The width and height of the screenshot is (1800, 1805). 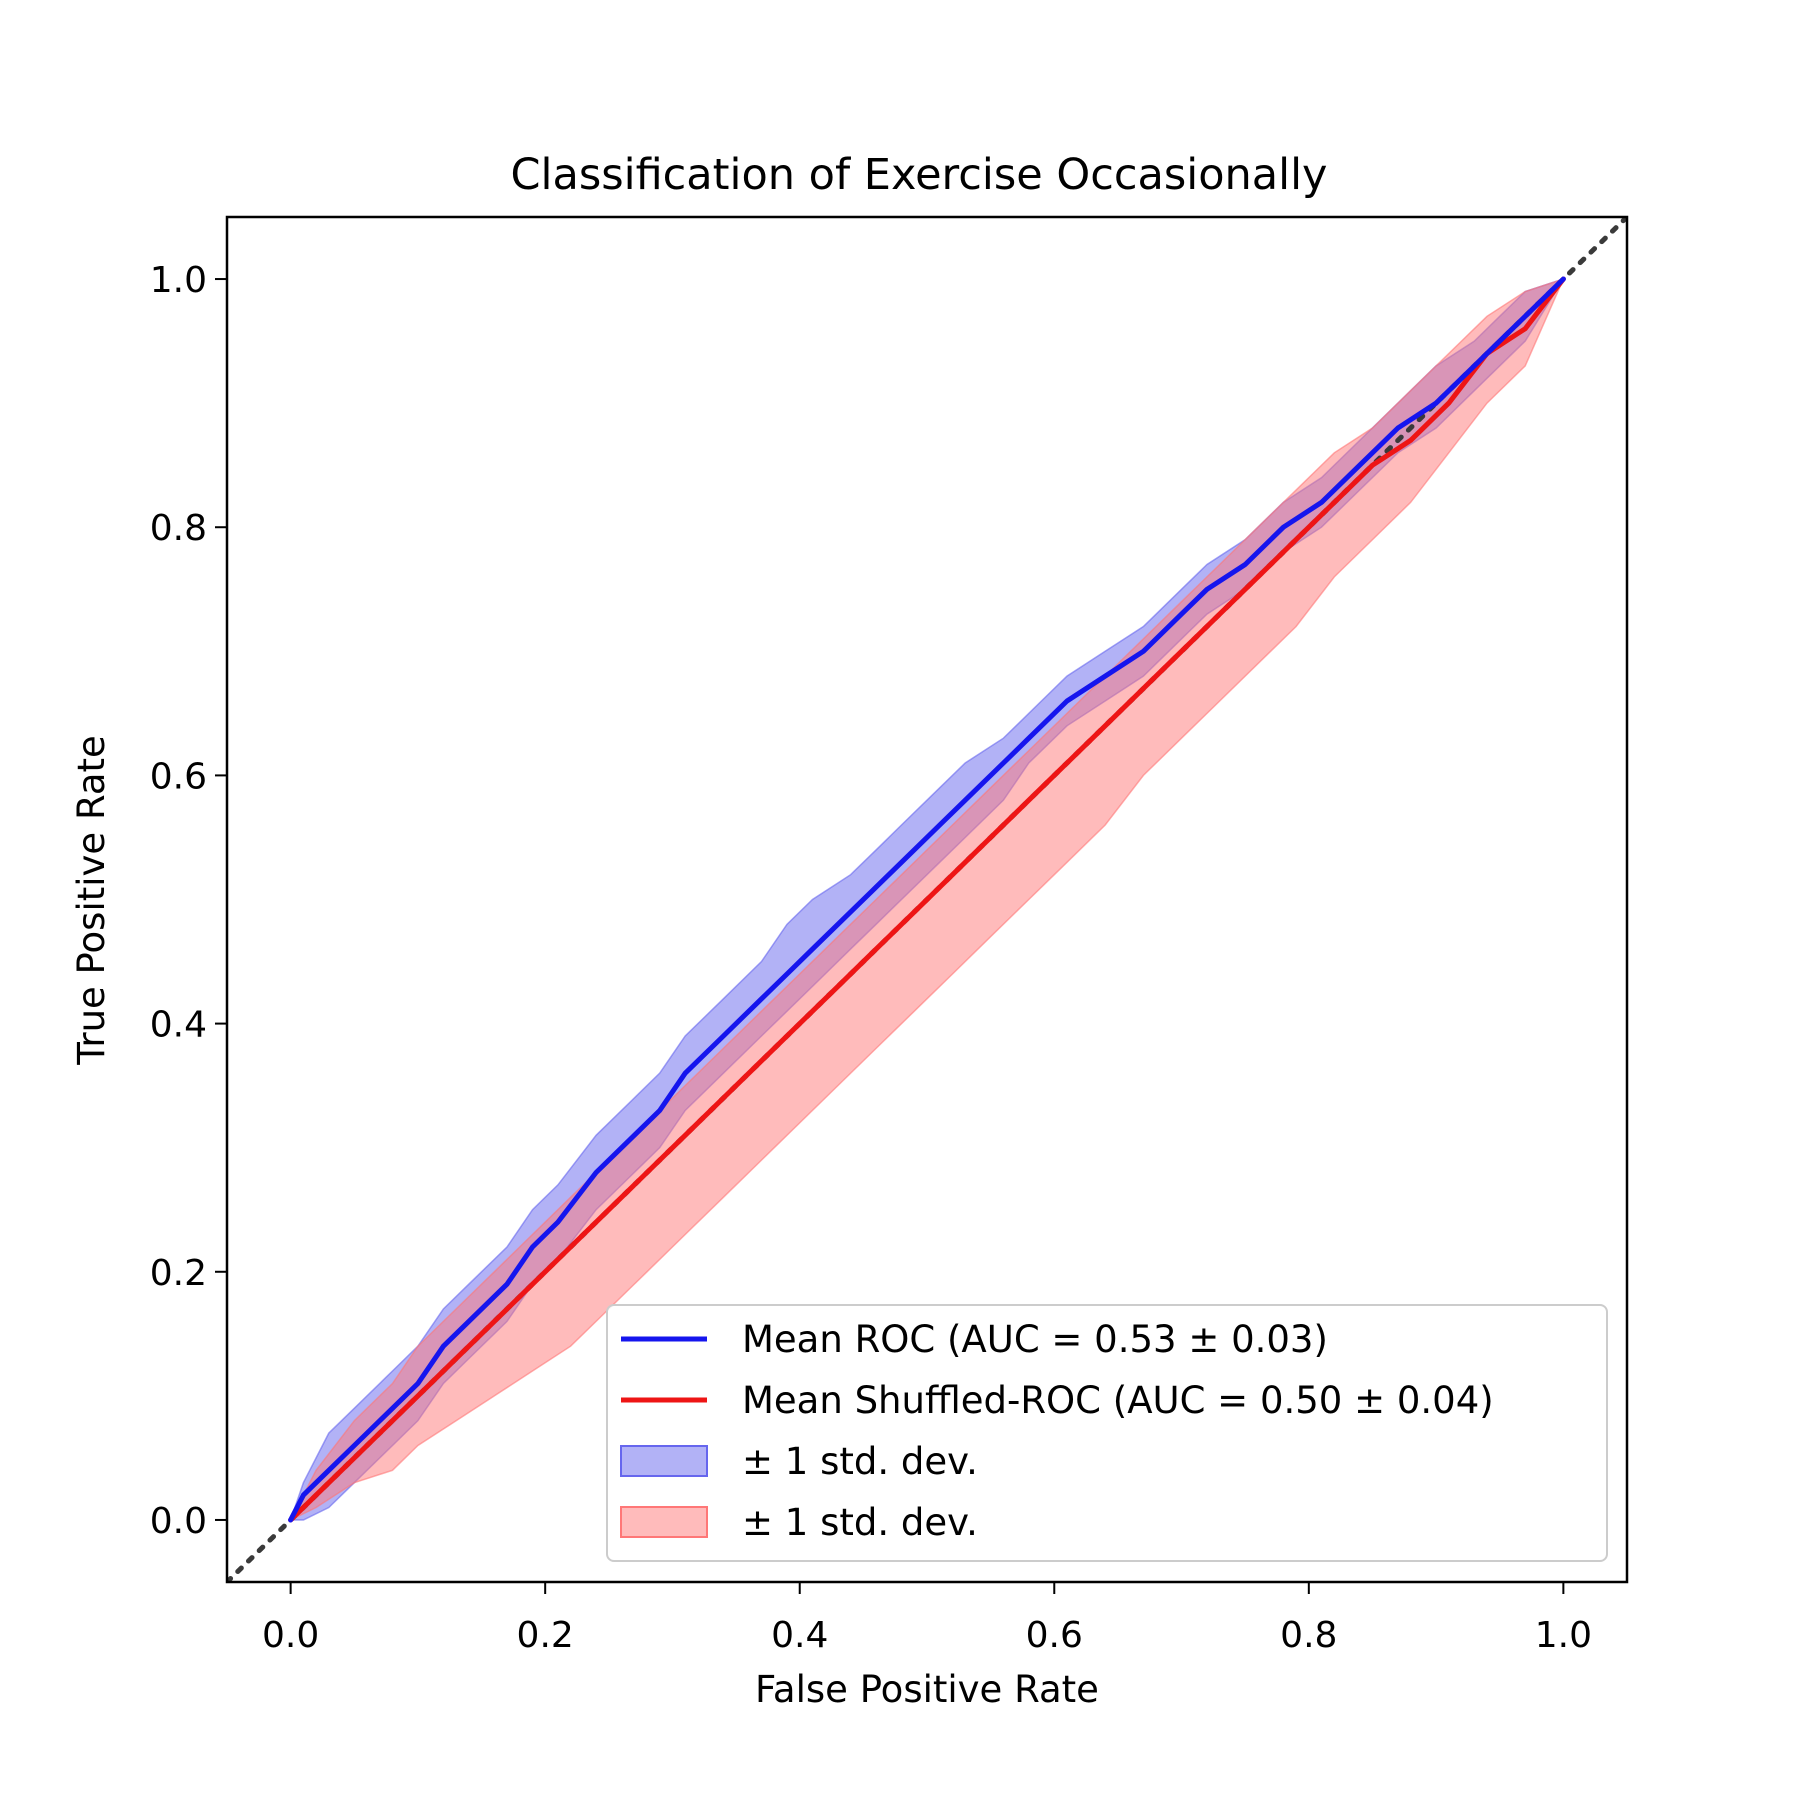 I want to click on x-tick-label: 0.4, so click(x=799, y=1635).